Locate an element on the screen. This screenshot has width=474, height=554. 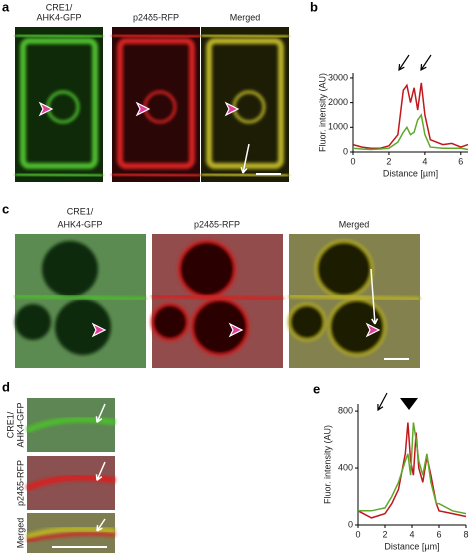
y-tick-label: 1000 is located at coordinates (338, 127).